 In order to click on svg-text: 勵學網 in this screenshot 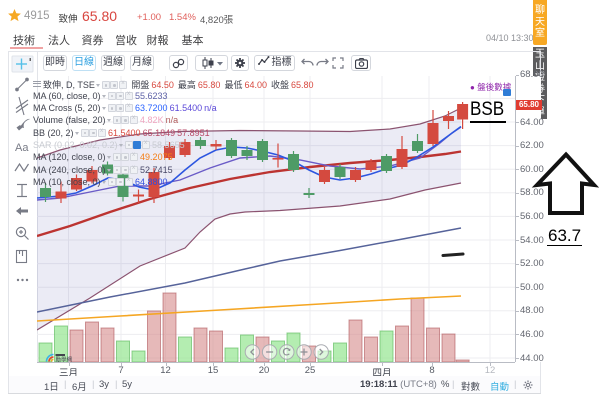, I will do `click(64, 359)`.